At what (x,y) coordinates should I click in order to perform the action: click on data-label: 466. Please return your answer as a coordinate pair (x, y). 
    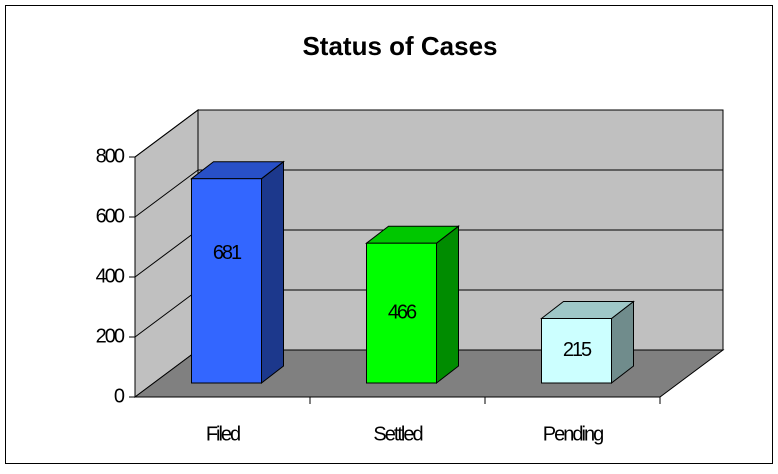
    Looking at the image, I should click on (402, 312).